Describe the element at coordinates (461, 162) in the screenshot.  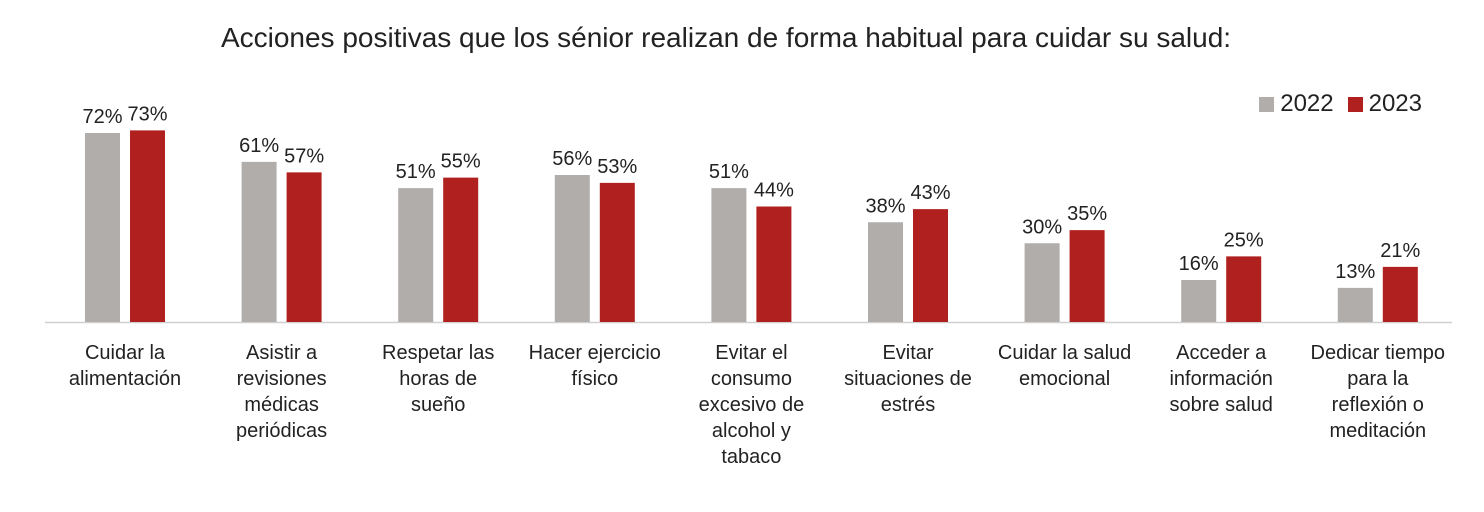
I see `data-label-2023-2: 55%` at that location.